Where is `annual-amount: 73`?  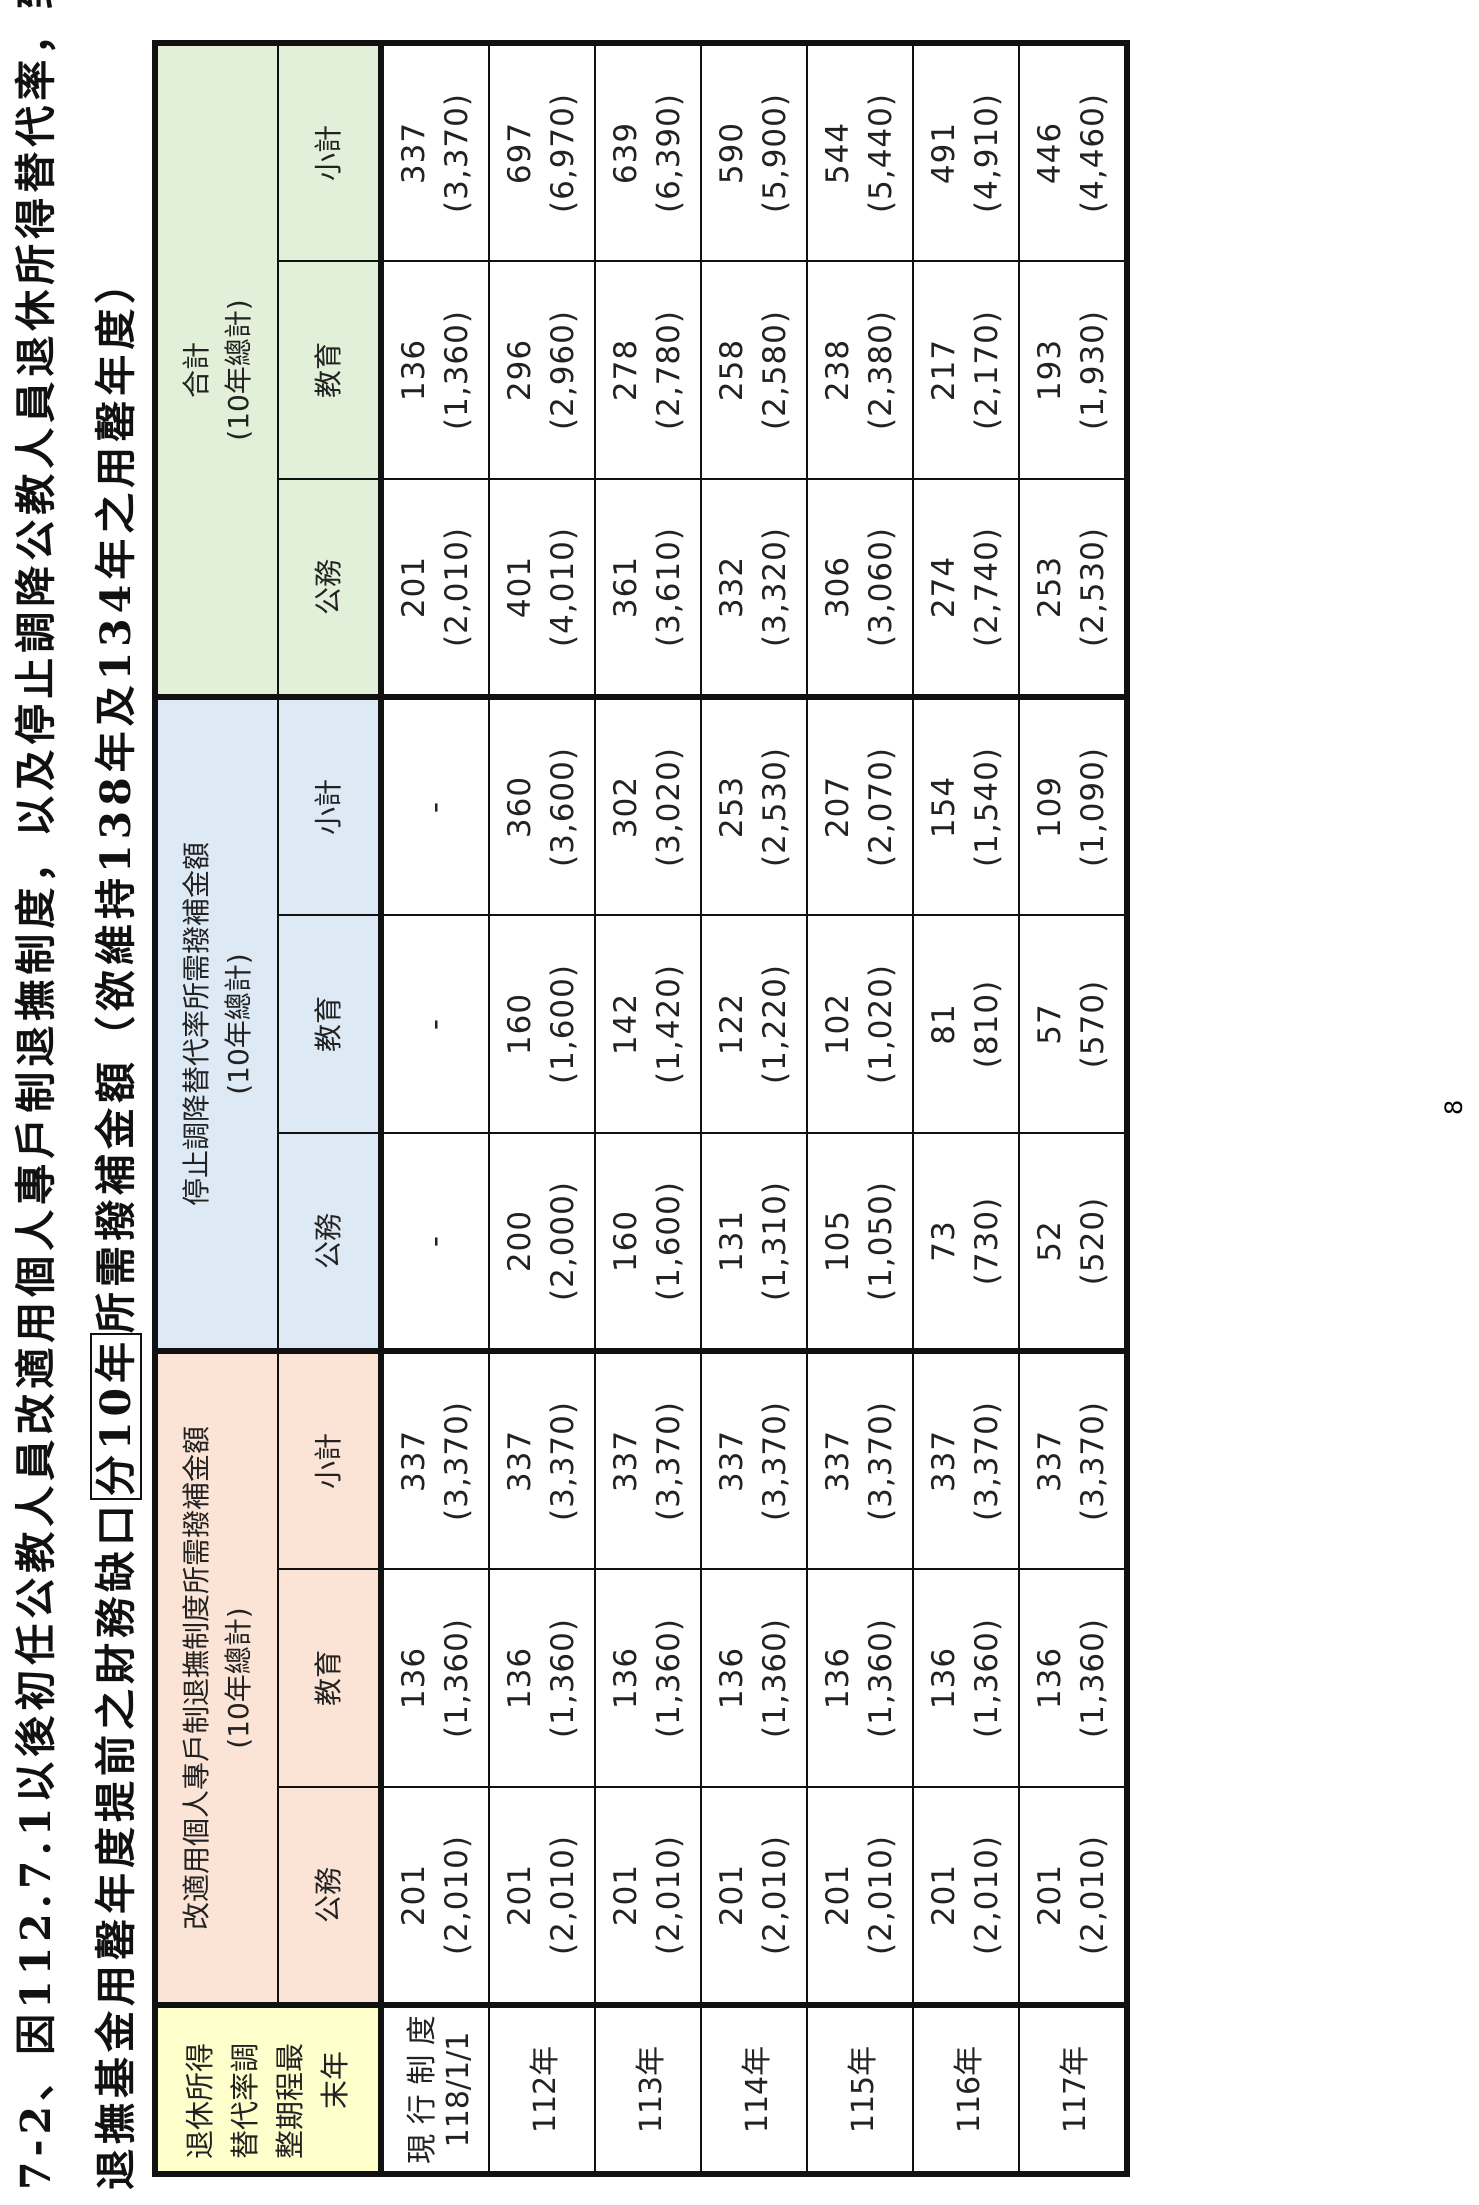 annual-amount: 73 is located at coordinates (943, 1241).